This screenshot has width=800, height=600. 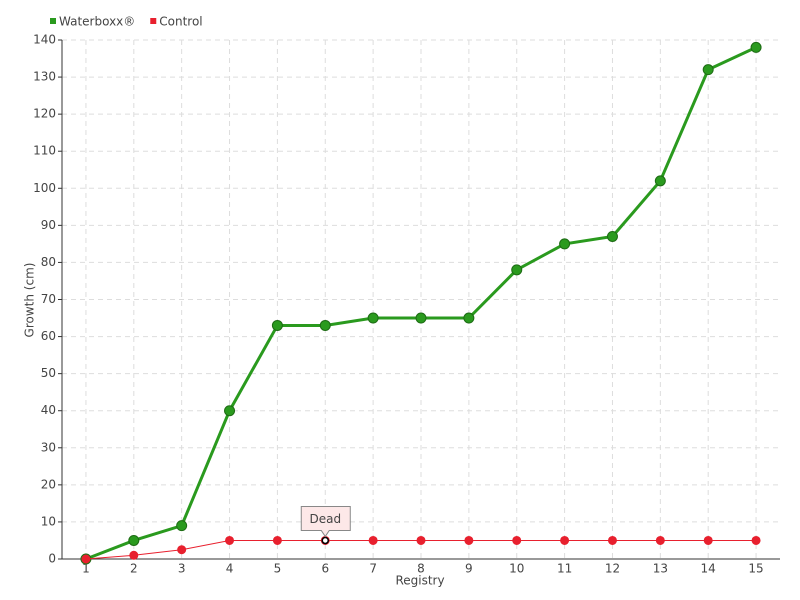 I want to click on y-tick-label: 20, so click(x=48, y=484).